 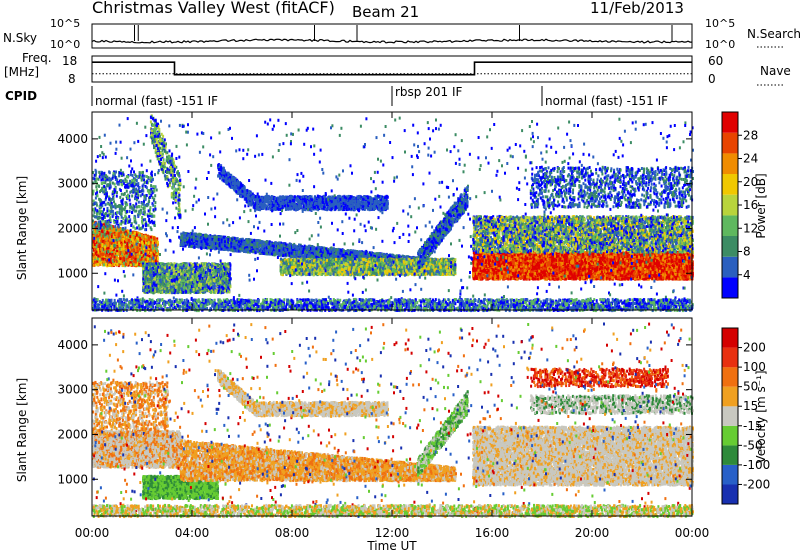 What do you see at coordinates (637, 8) in the screenshot?
I see `date-label: 11/Feb/2013` at bounding box center [637, 8].